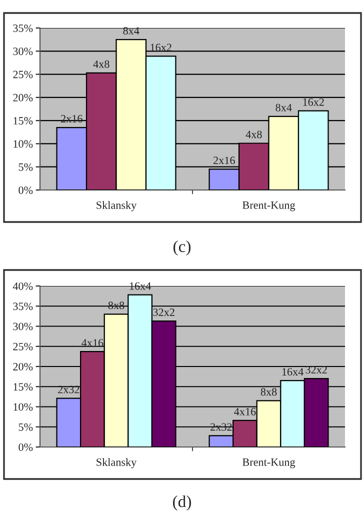 Image resolution: width=364 pixels, height=524 pixels. I want to click on series-label: 4x16, so click(93, 343).